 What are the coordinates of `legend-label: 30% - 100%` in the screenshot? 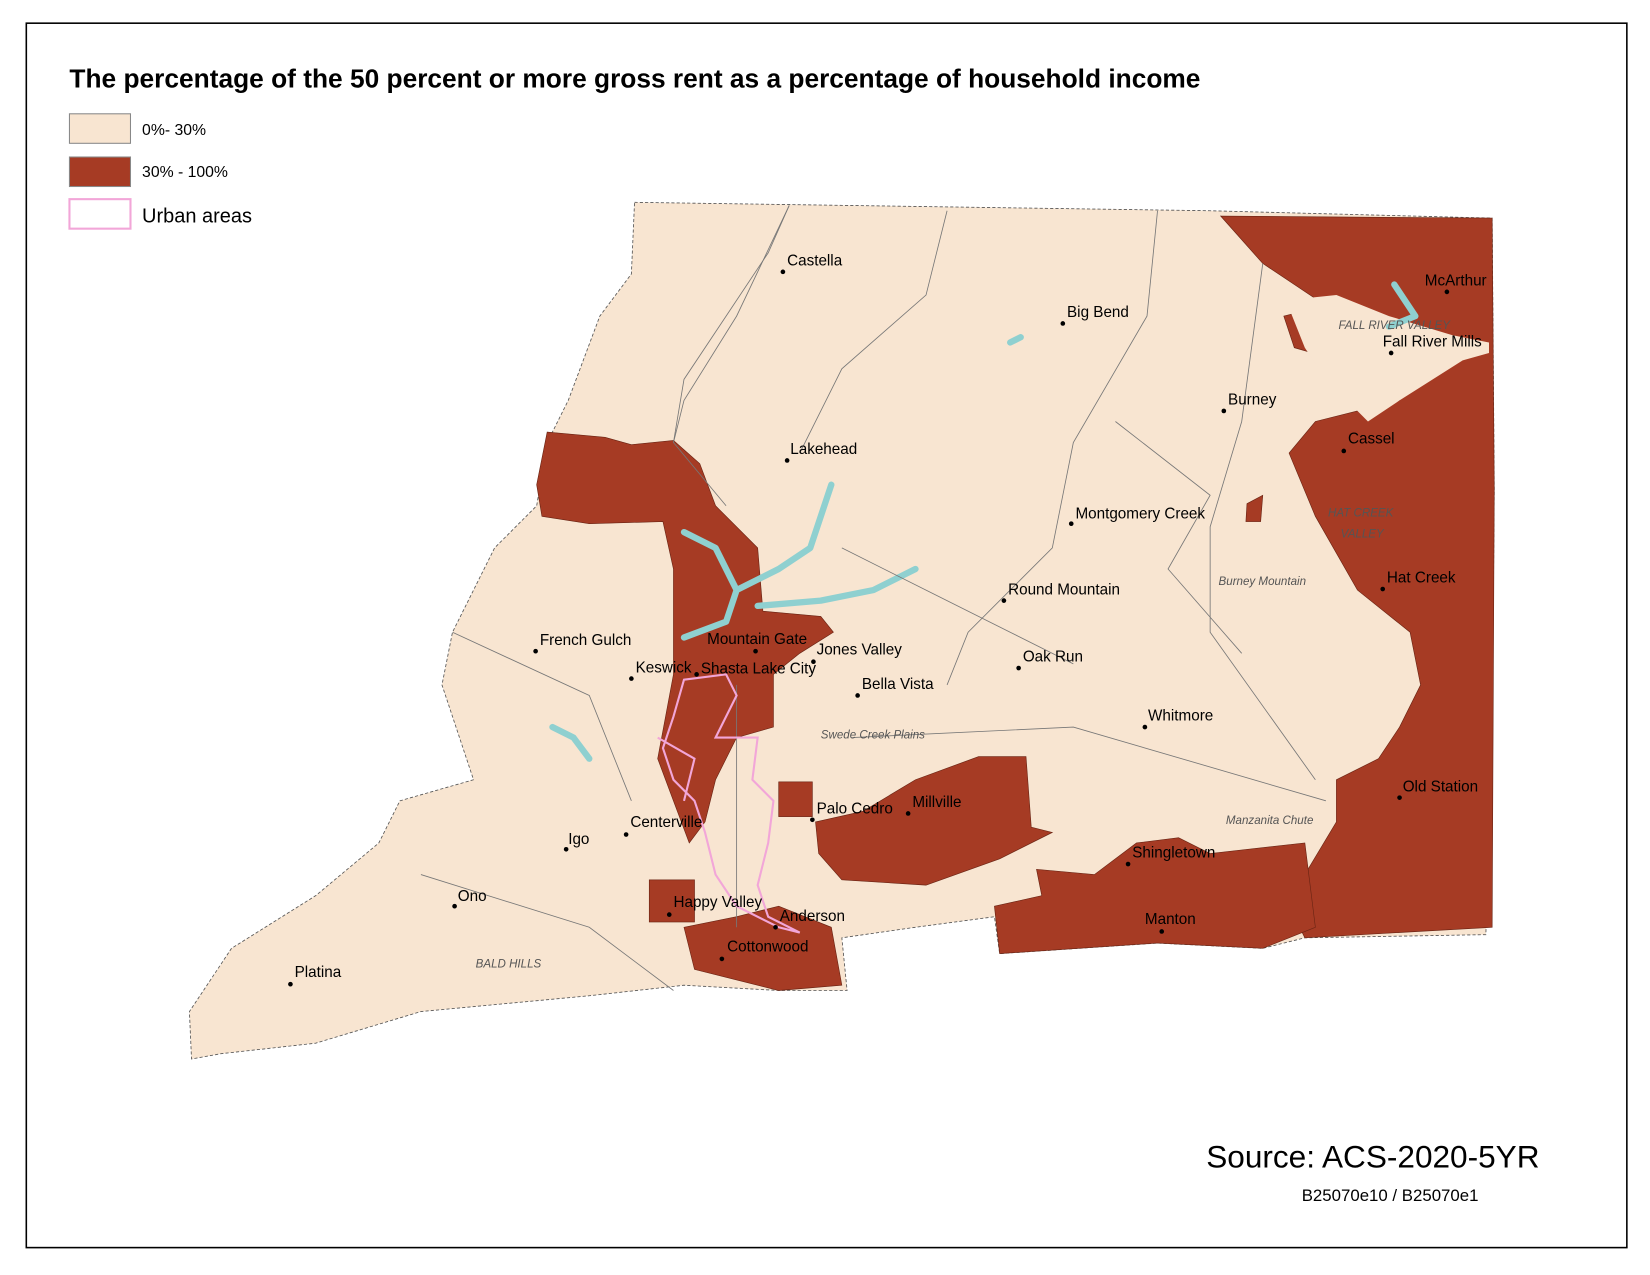 It's located at (185, 172).